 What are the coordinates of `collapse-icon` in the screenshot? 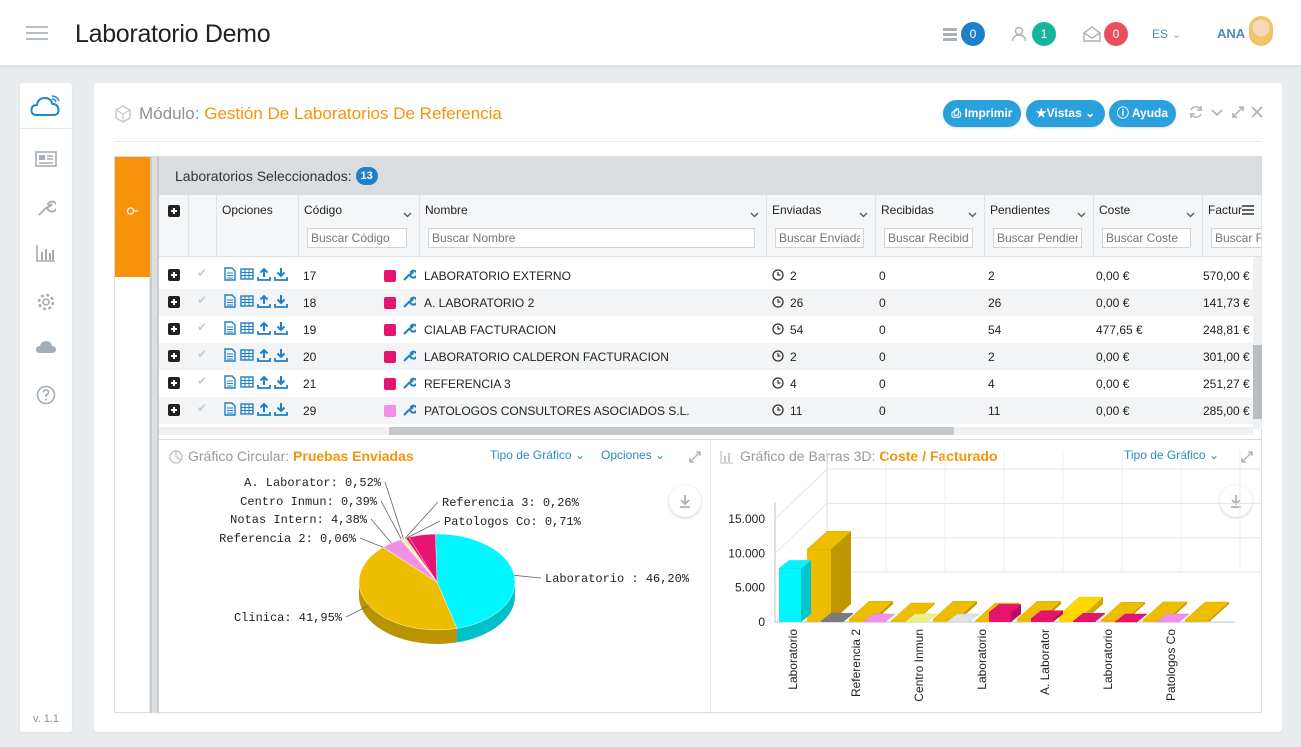 It's located at (1217, 112).